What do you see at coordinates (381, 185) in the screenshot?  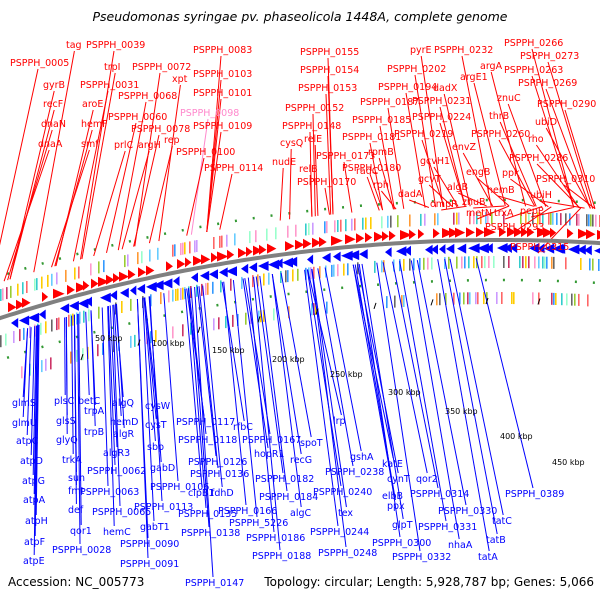 I see `forward-gene-label: rph` at bounding box center [381, 185].